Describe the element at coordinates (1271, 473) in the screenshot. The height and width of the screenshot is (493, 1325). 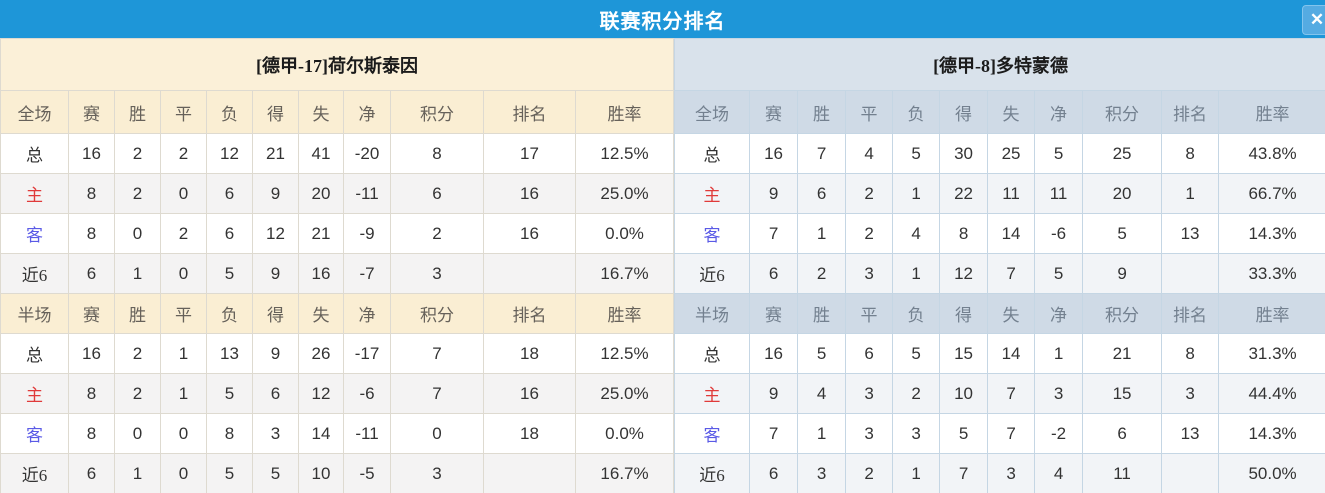
I see `win-rate-cell: 50.0%` at that location.